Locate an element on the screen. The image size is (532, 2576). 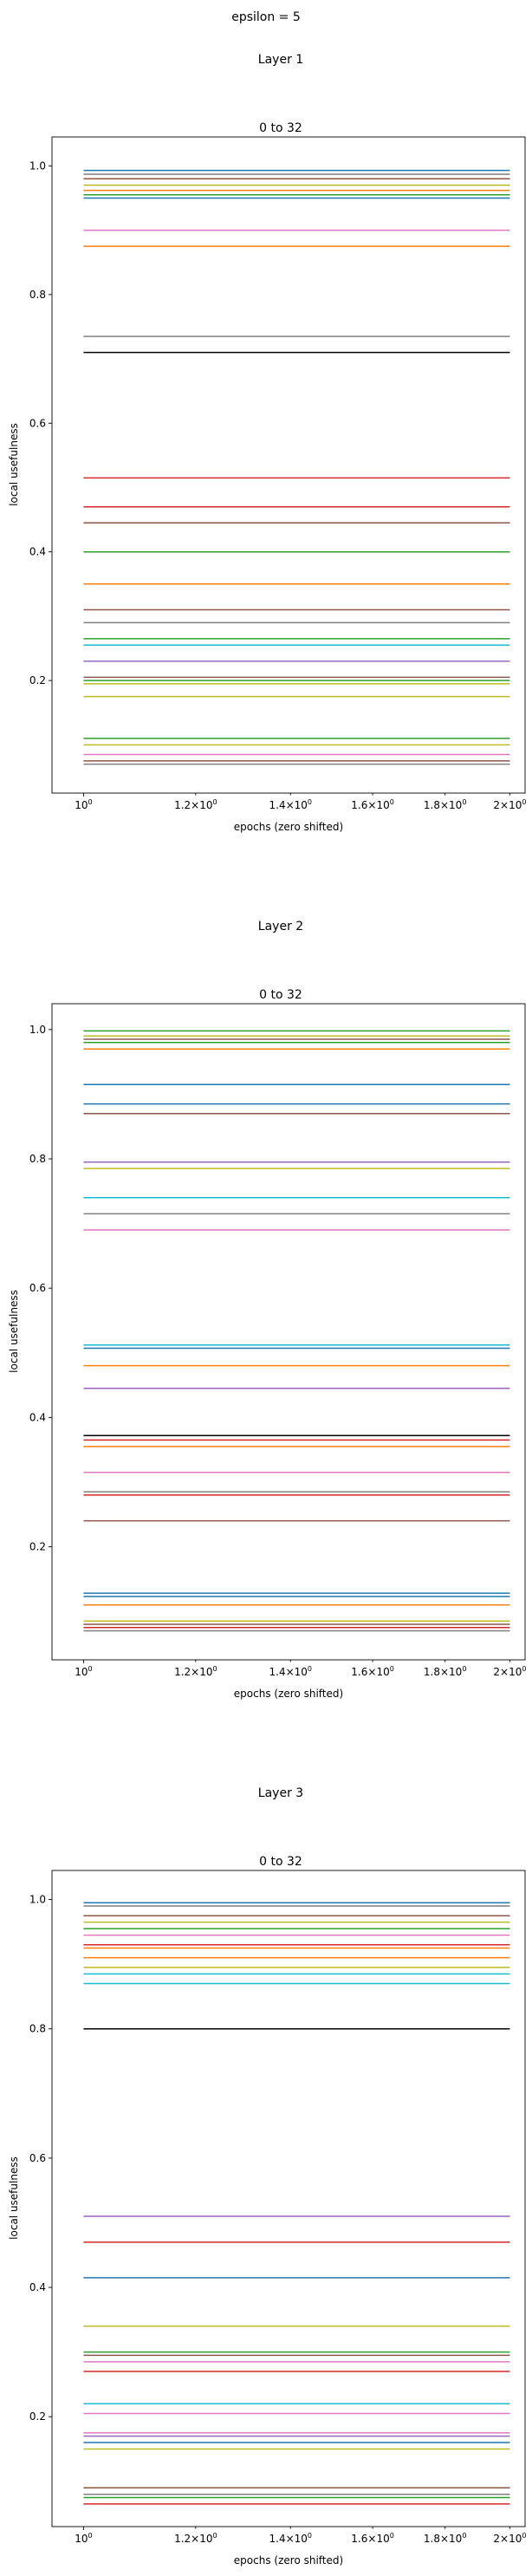
section-title: Layer 3 is located at coordinates (280, 1793).